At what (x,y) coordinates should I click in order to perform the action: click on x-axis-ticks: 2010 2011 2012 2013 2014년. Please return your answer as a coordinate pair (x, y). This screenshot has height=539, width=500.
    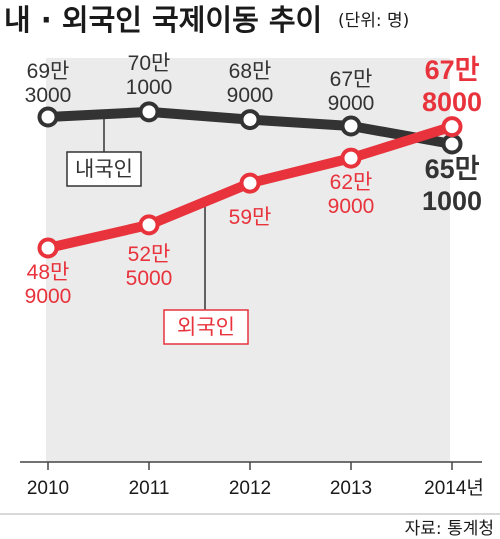
    Looking at the image, I should click on (255, 480).